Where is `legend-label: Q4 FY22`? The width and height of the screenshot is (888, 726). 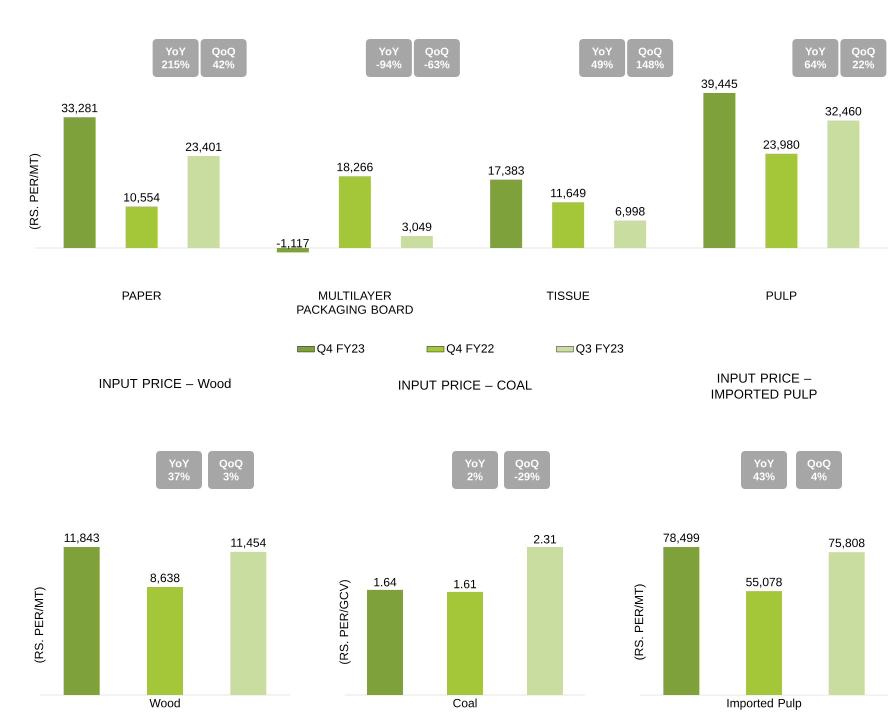
legend-label: Q4 FY22 is located at coordinates (470, 349).